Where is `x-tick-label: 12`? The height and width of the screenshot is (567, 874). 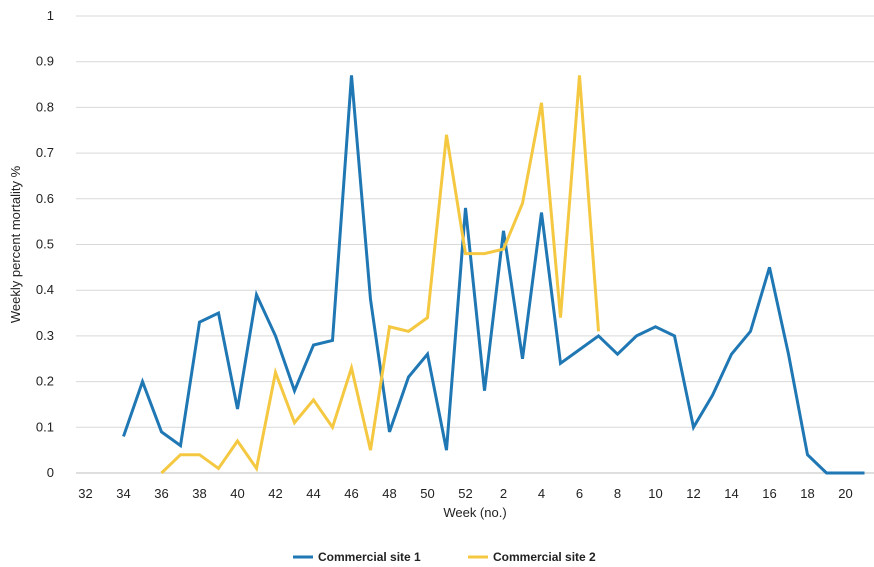
x-tick-label: 12 is located at coordinates (693, 493).